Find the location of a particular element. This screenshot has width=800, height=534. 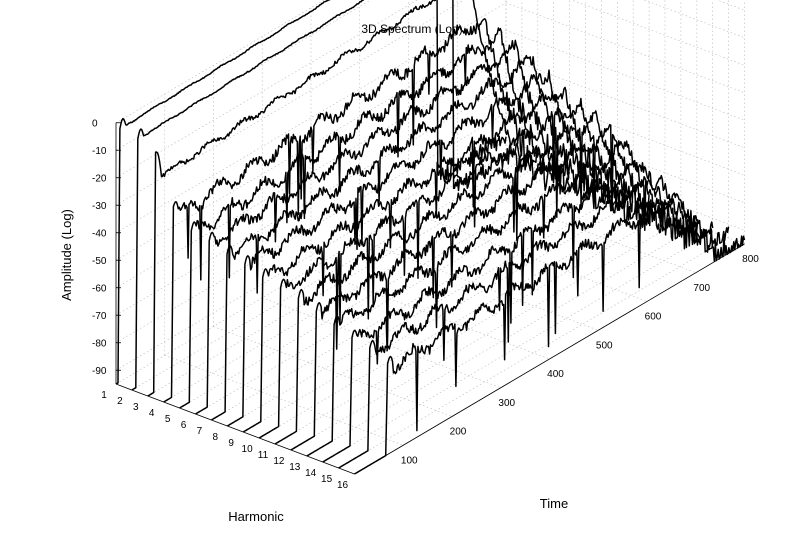

time-tick-label-4: 500 is located at coordinates (604, 345).